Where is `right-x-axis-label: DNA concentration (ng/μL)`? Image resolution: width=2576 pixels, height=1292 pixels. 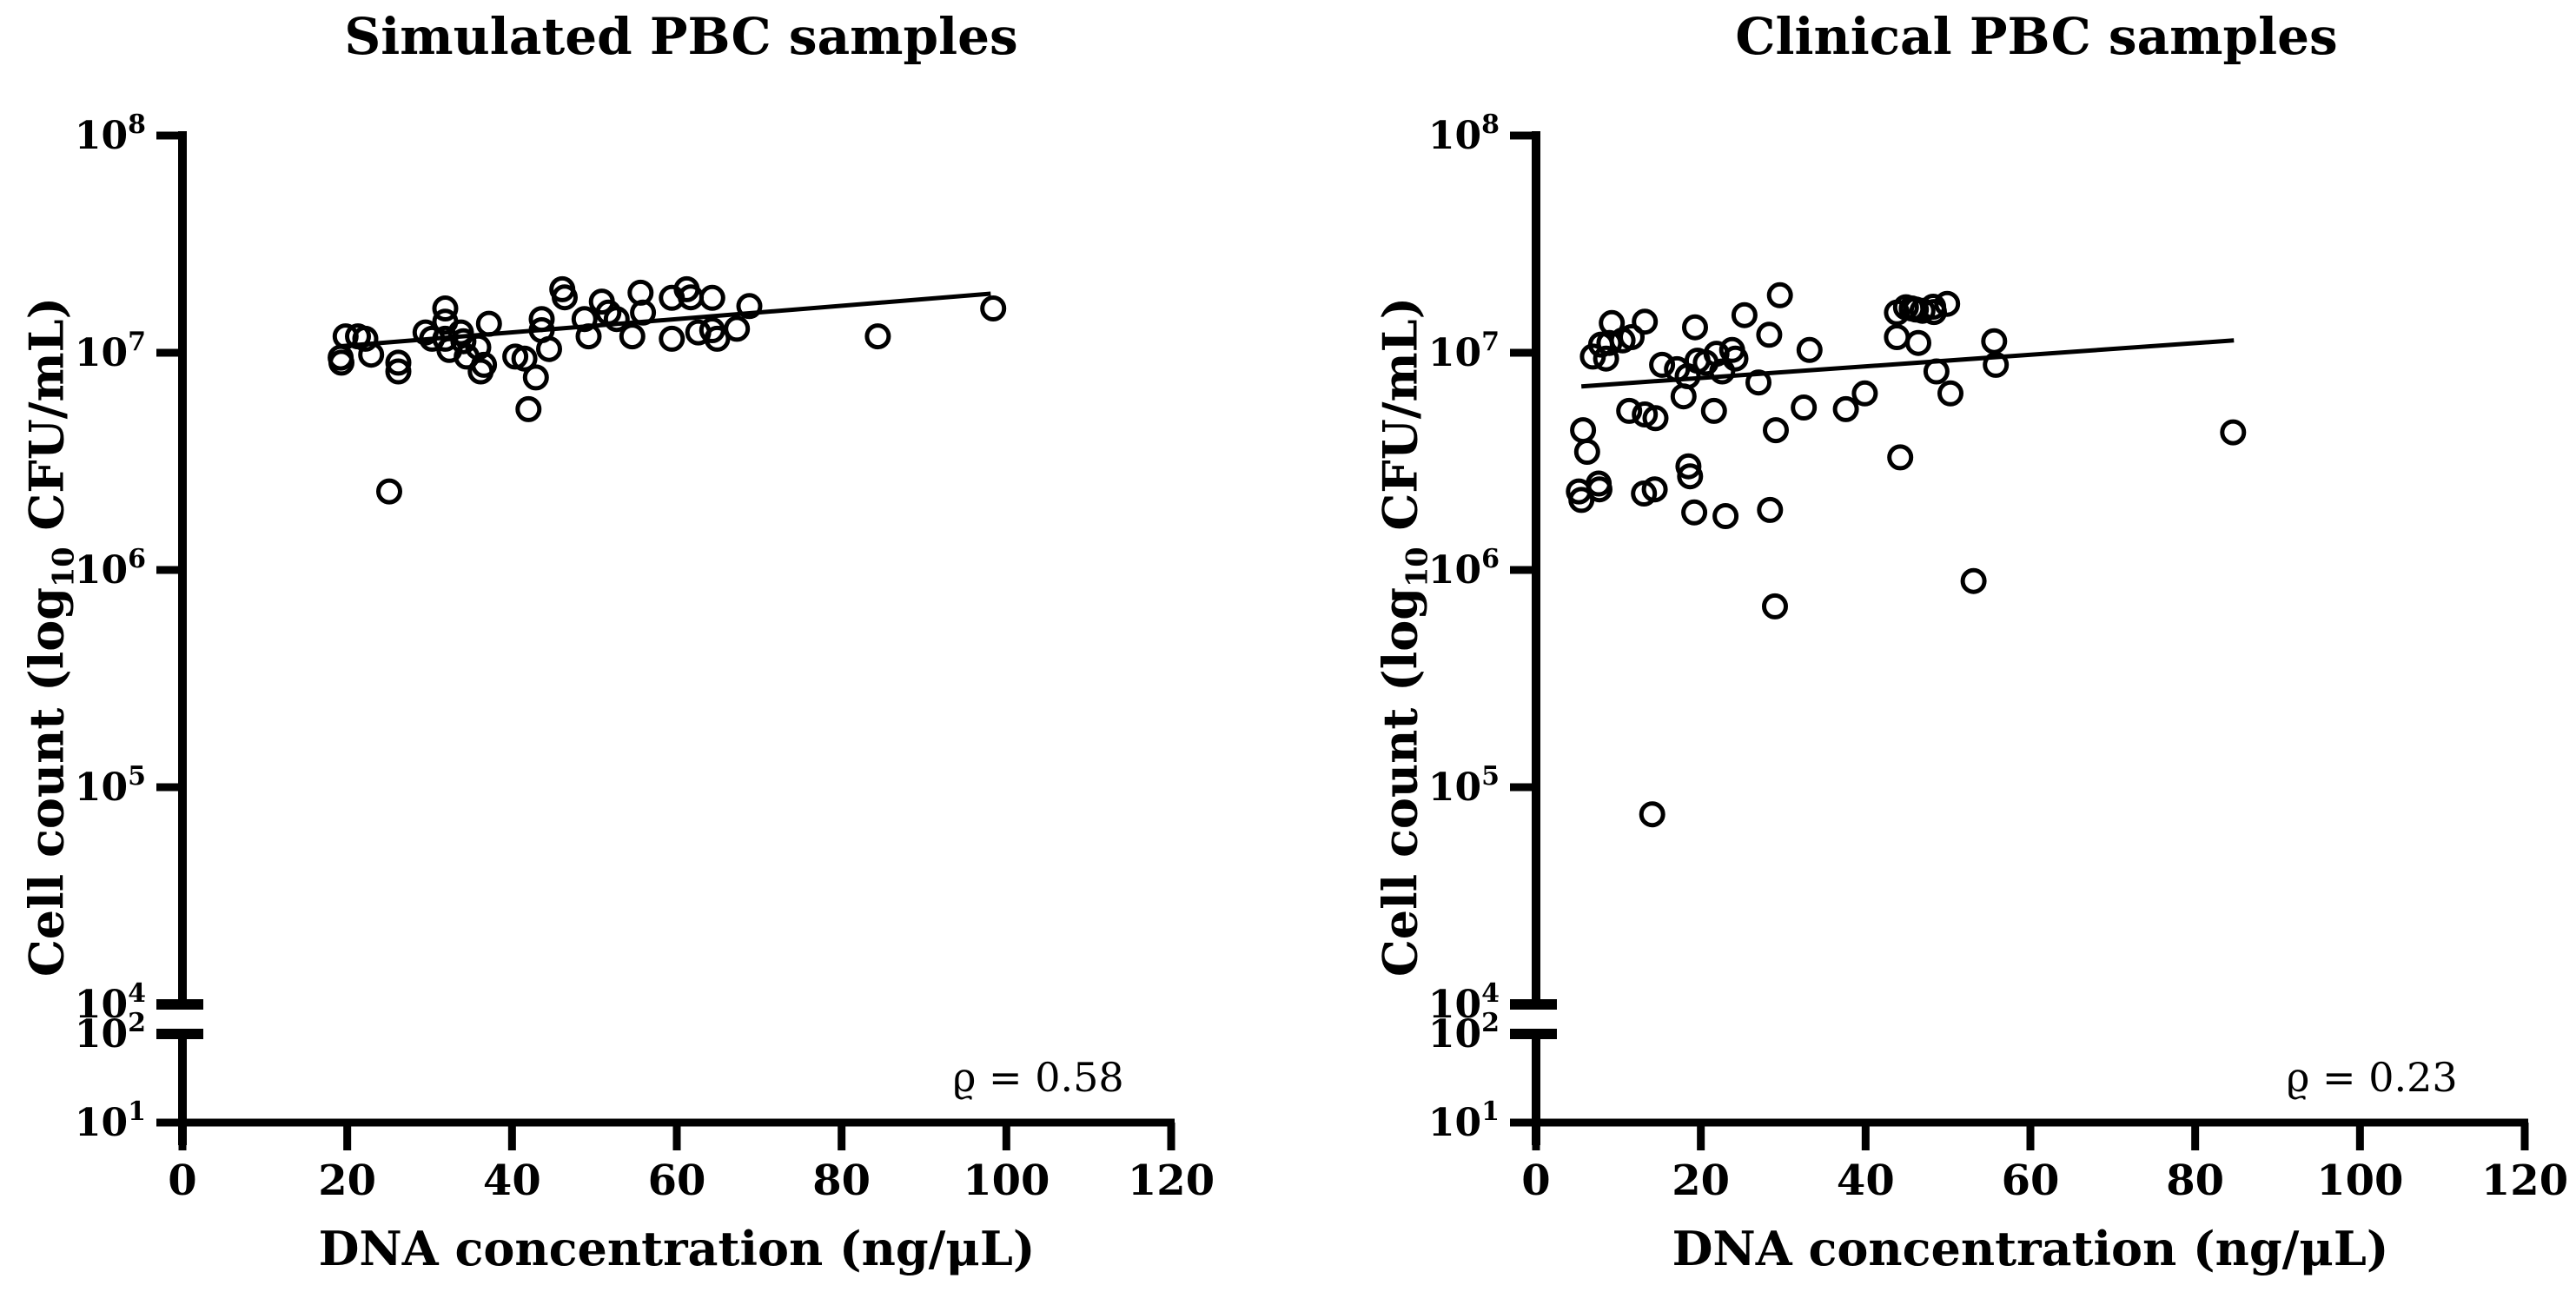 right-x-axis-label: DNA concentration (ng/μL) is located at coordinates (2030, 1248).